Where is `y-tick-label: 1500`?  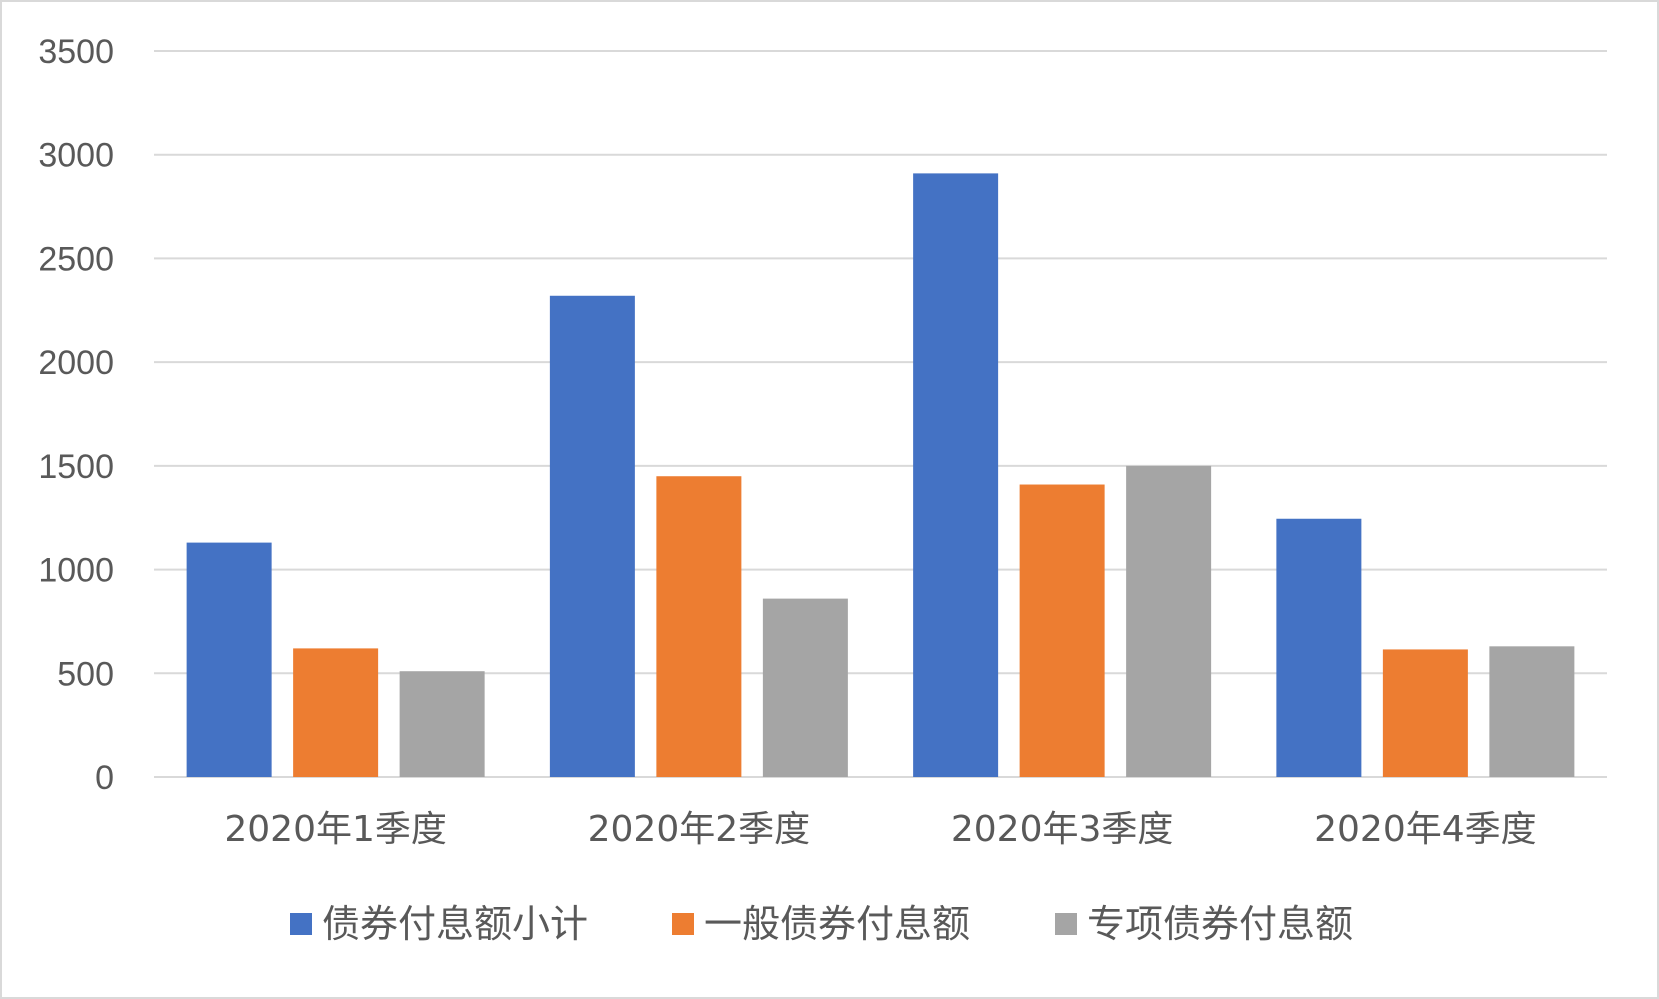
y-tick-label: 1500 is located at coordinates (76, 467).